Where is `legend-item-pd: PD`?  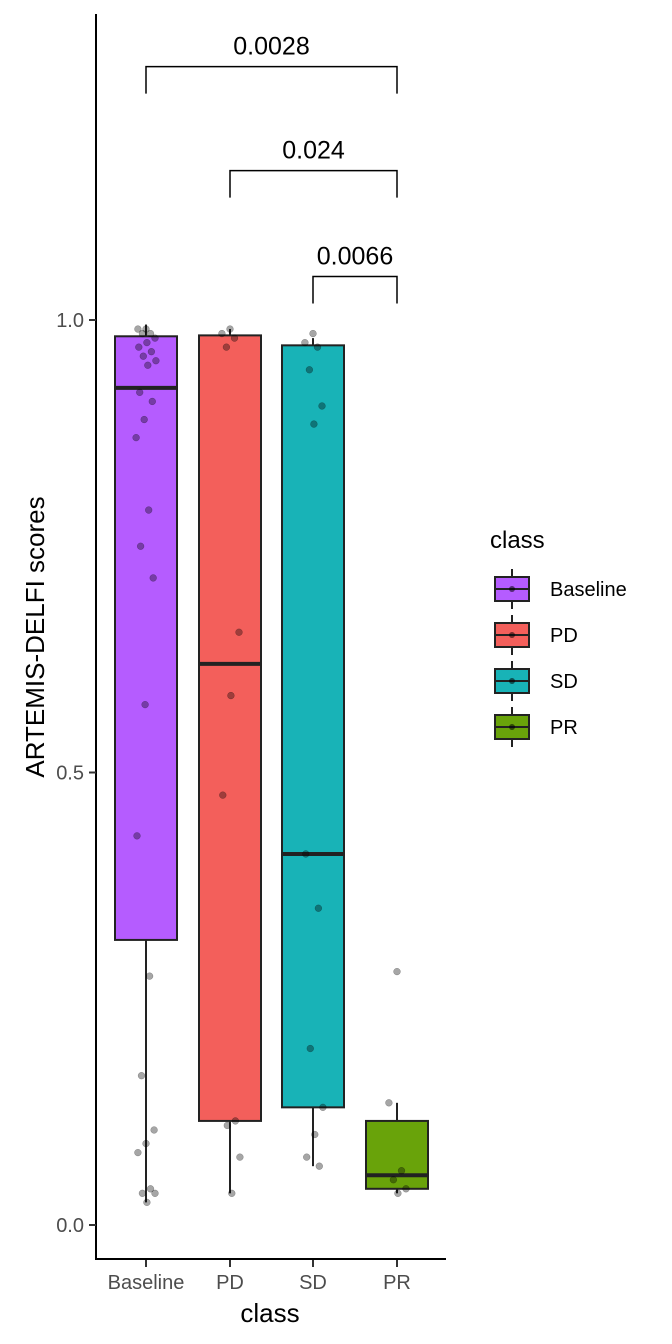 legend-item-pd: PD is located at coordinates (536, 635).